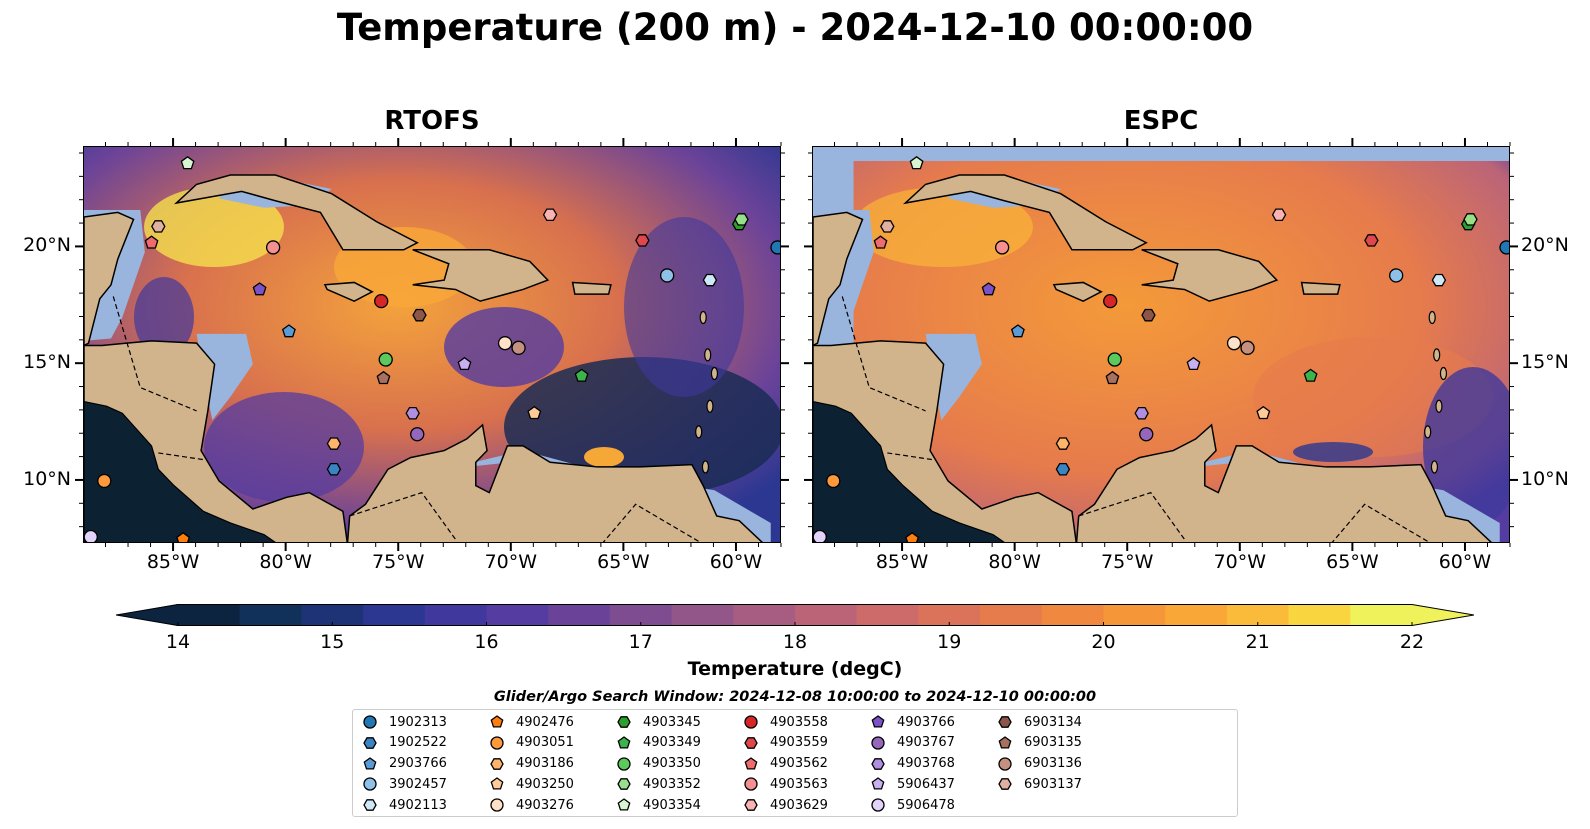 The height and width of the screenshot is (829, 1590). Describe the element at coordinates (672, 805) in the screenshot. I see `legend-item-label: 4903354` at that location.